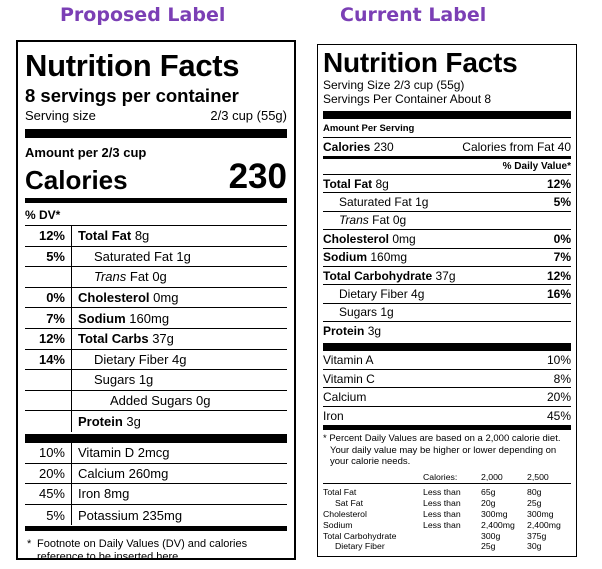 This screenshot has width=602, height=569. What do you see at coordinates (349, 503) in the screenshot?
I see `ref-cell: Sat Fat` at bounding box center [349, 503].